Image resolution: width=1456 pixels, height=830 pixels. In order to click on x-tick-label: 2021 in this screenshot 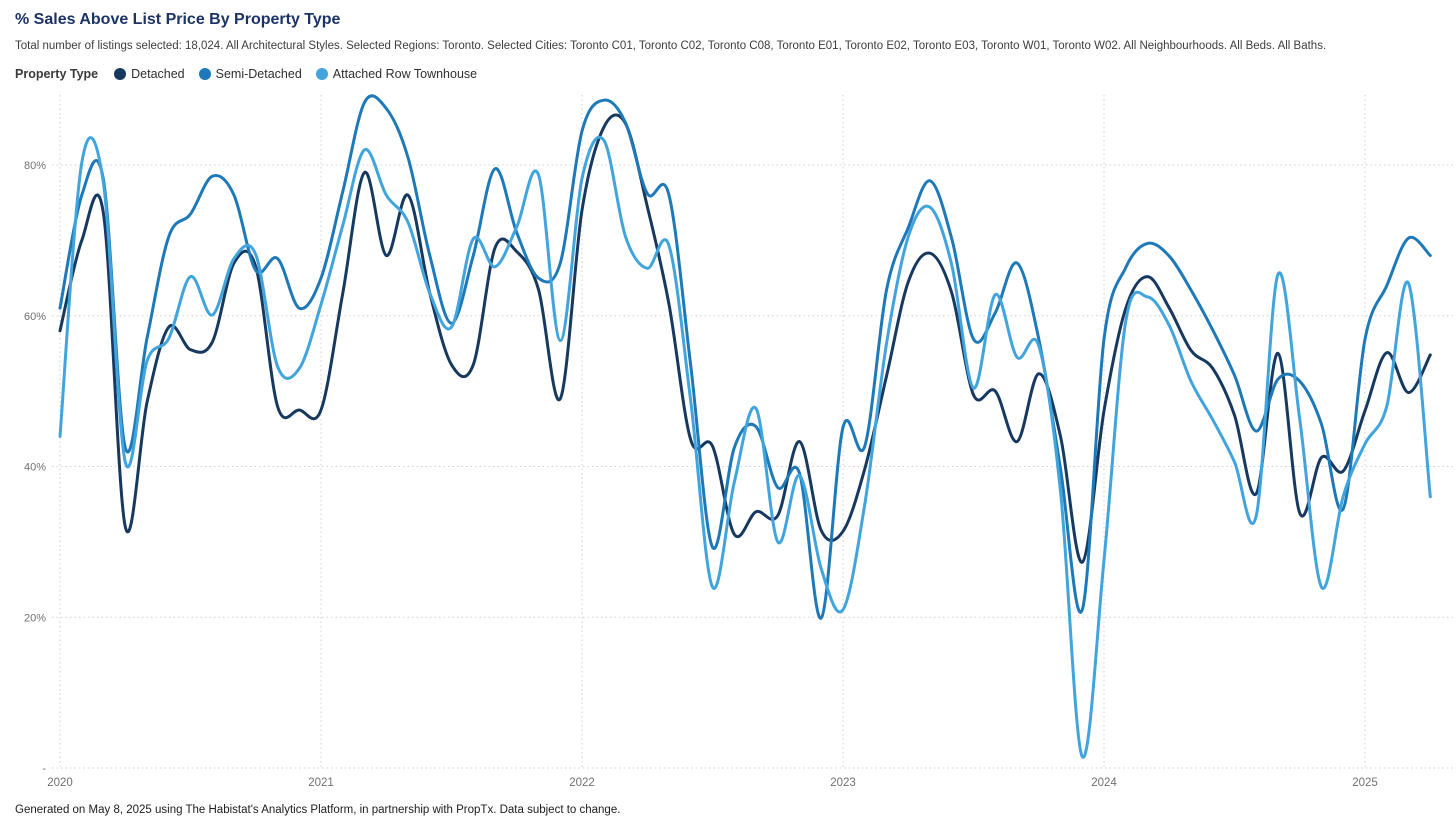, I will do `click(321, 783)`.